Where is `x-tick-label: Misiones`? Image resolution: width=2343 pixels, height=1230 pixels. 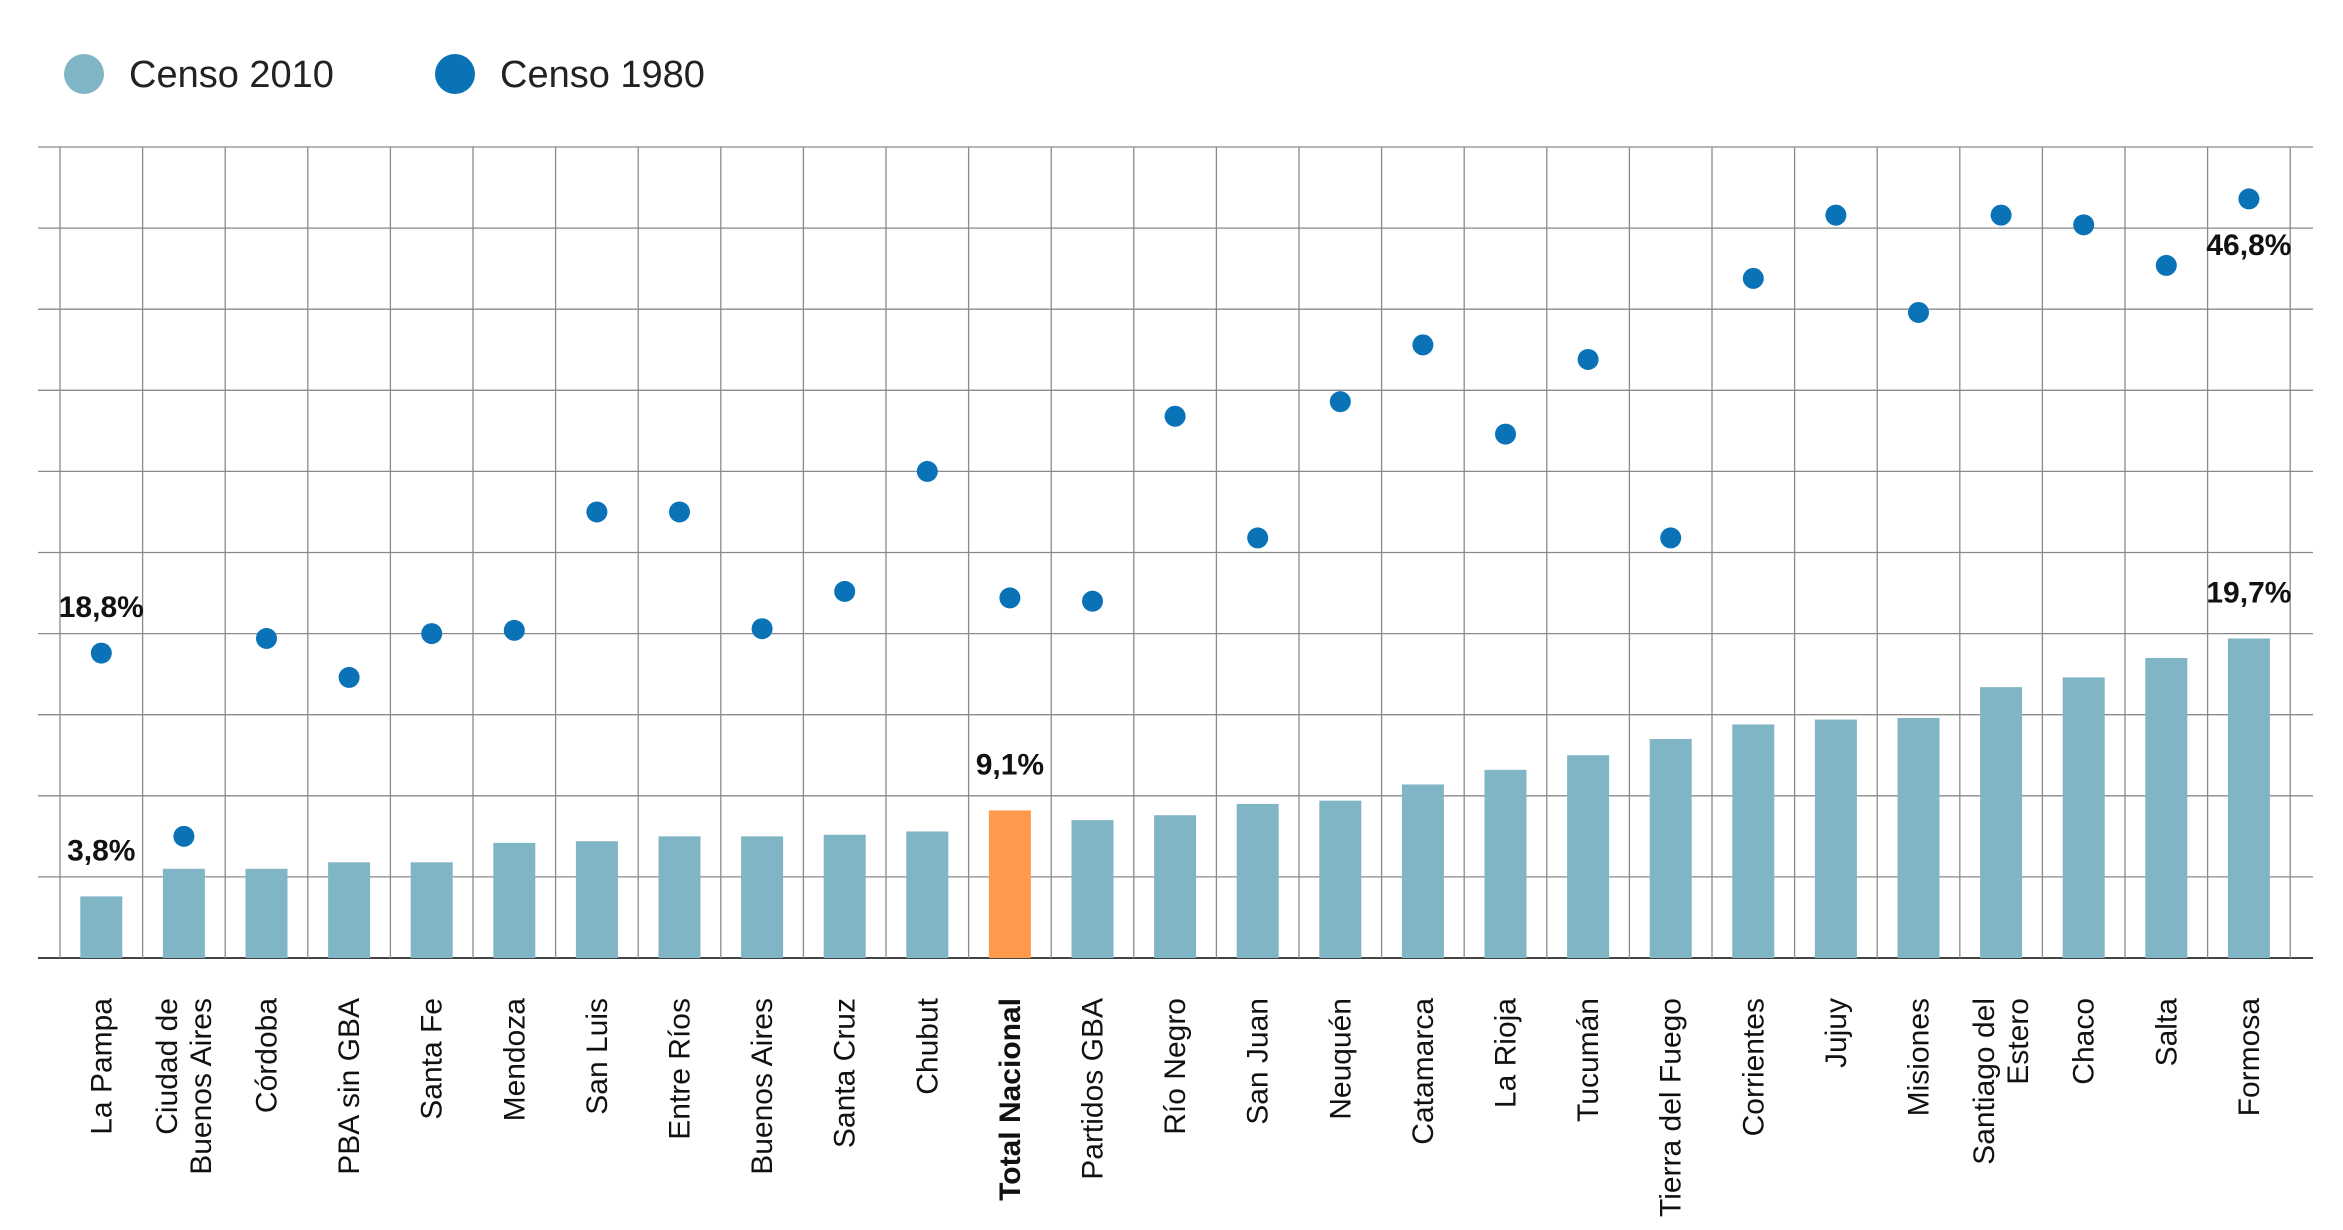 x-tick-label: Misiones is located at coordinates (1919, 1057).